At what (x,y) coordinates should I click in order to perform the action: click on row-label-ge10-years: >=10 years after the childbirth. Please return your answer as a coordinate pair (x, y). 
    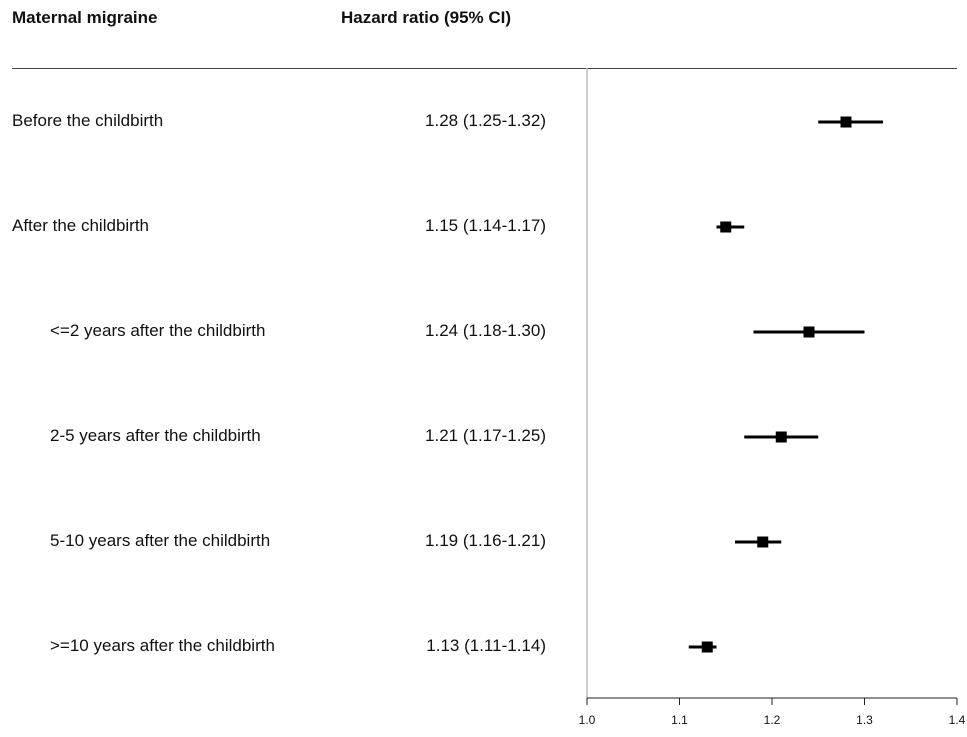
    Looking at the image, I should click on (162, 645).